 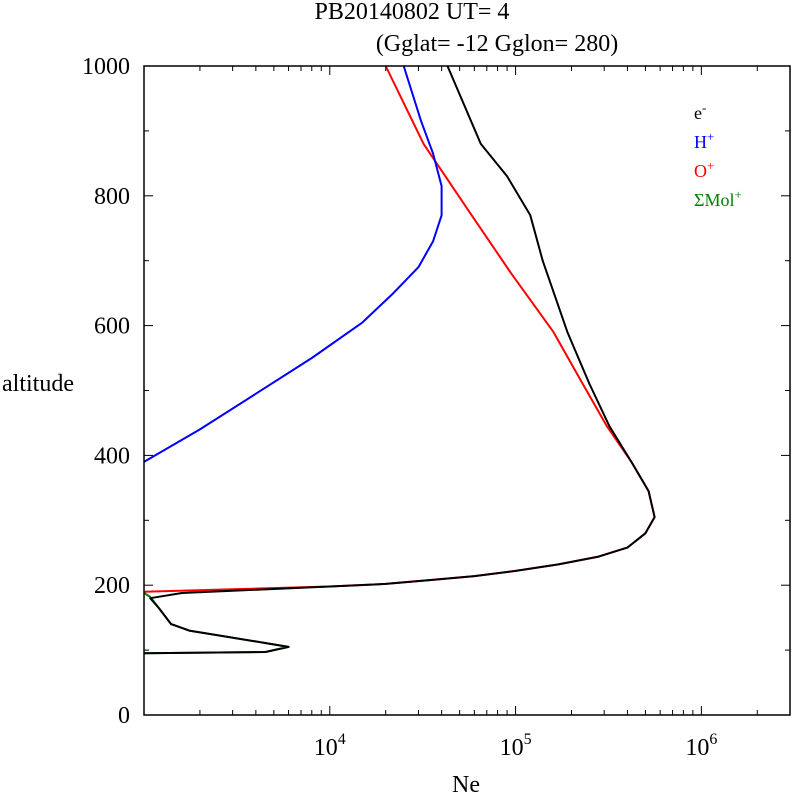 I want to click on legend-item-superscript: -, so click(x=704, y=107).